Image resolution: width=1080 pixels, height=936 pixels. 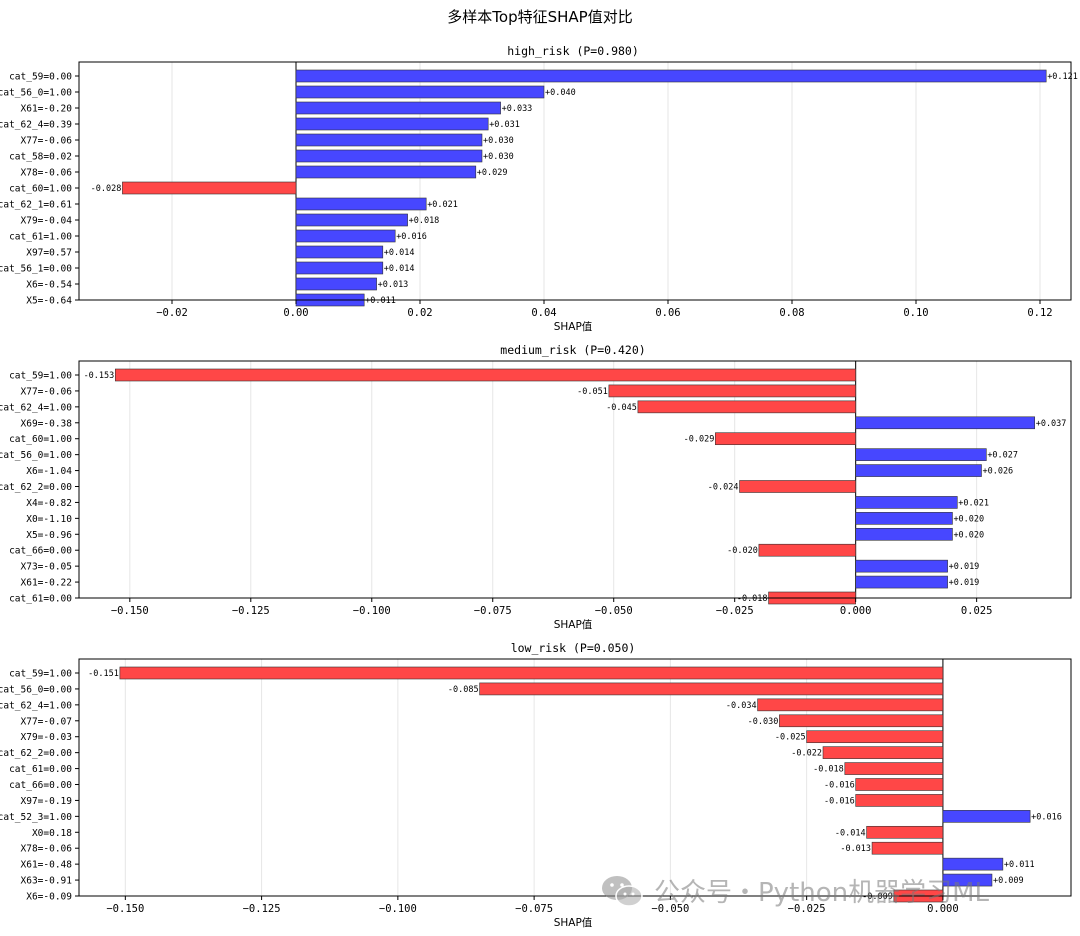 What do you see at coordinates (442, 205) in the screenshot?
I see `value-label: +0.021` at bounding box center [442, 205].